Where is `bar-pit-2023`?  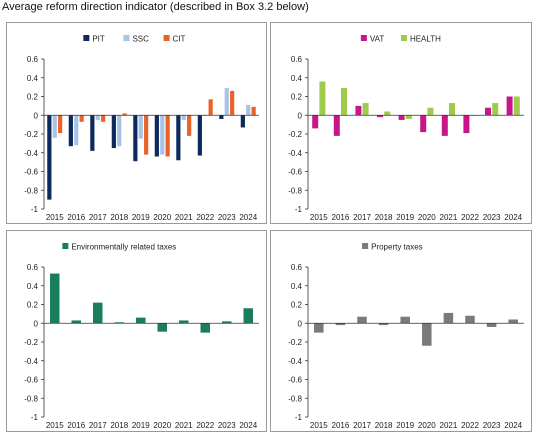
bar-pit-2023 is located at coordinates (221, 117).